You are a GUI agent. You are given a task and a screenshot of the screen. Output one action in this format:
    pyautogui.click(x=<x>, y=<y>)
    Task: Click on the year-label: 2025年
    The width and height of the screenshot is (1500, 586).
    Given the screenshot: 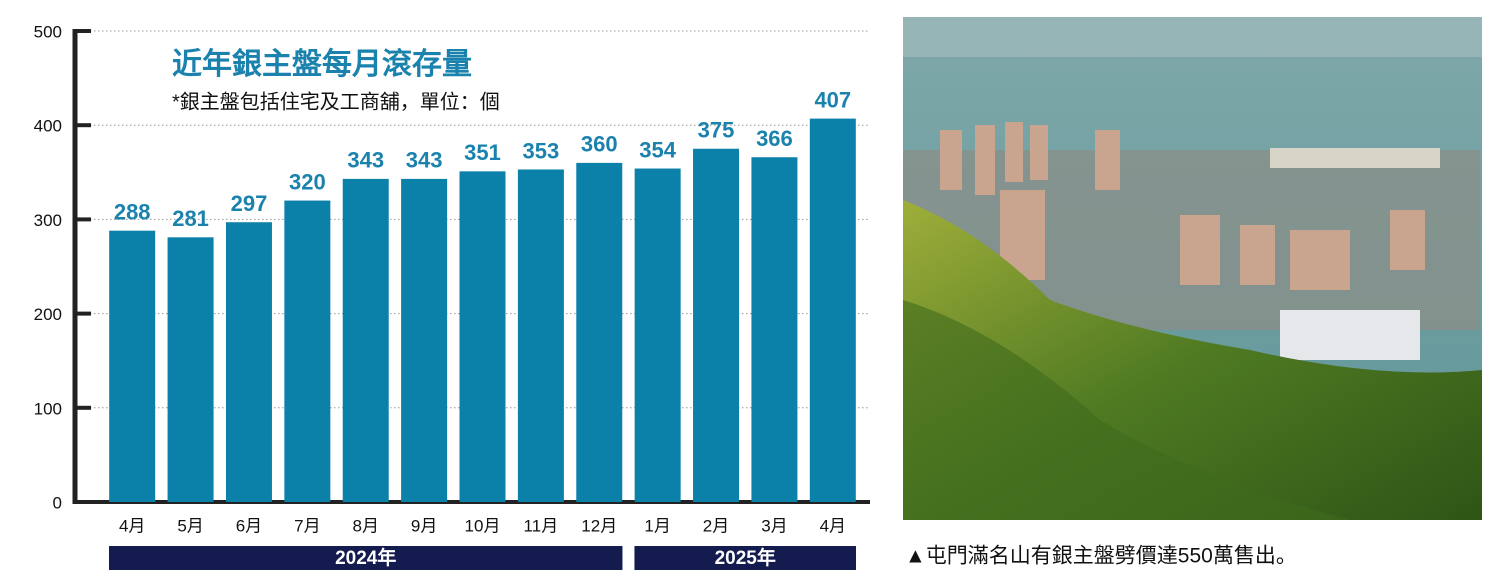 What is the action you would take?
    pyautogui.click(x=745, y=557)
    